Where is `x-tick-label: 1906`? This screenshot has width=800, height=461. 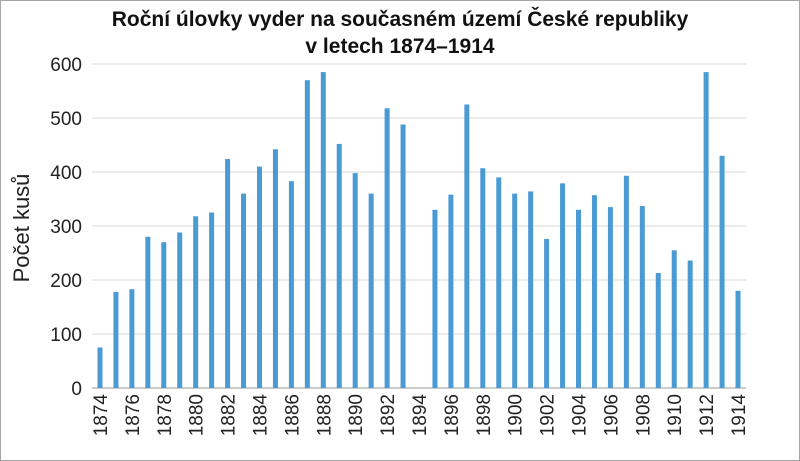
x-tick-label: 1906 is located at coordinates (611, 415).